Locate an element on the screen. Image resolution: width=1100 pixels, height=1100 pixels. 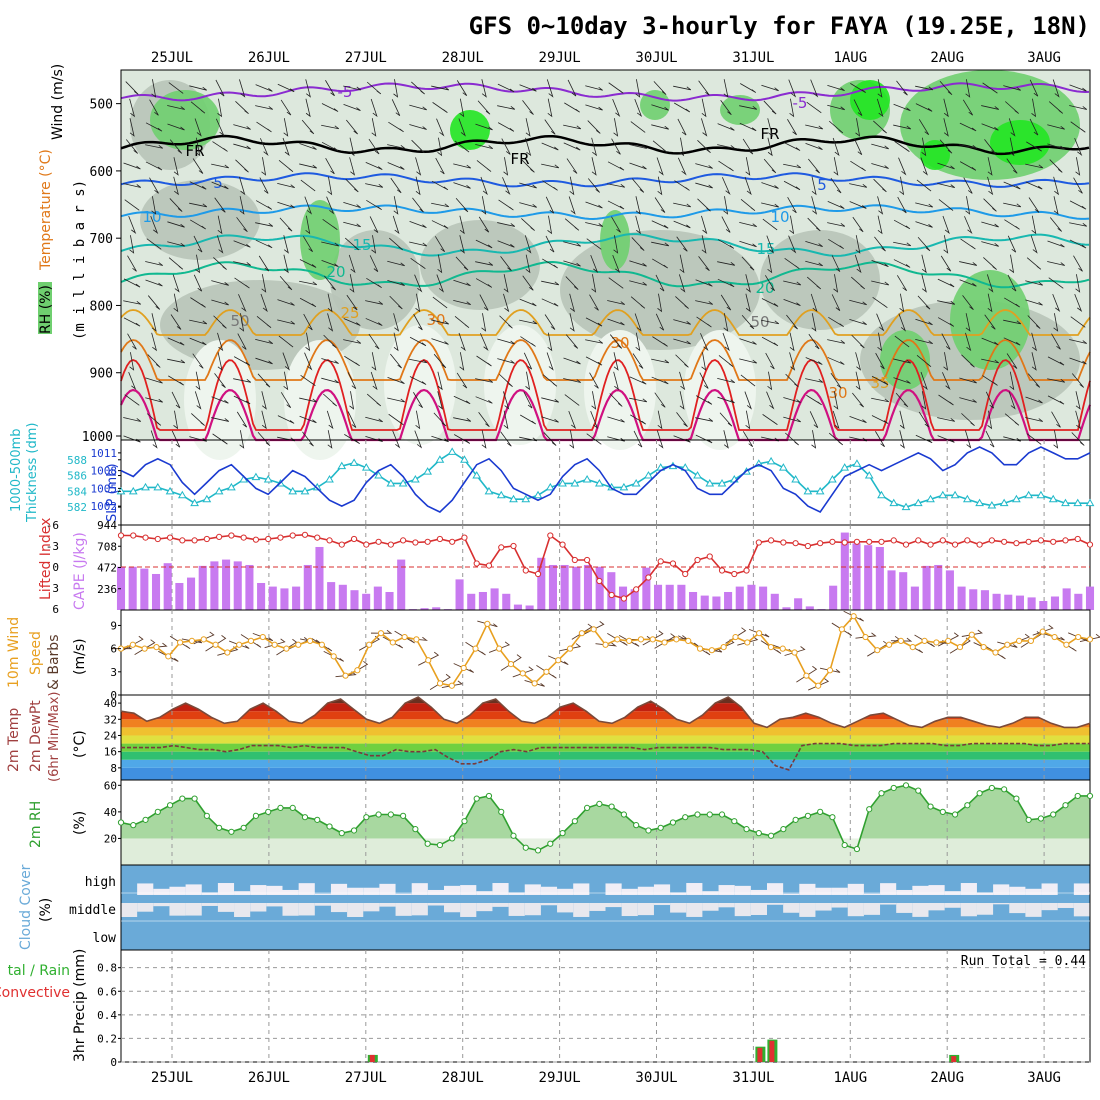
contour-label: 15 is located at coordinates (765, 249).